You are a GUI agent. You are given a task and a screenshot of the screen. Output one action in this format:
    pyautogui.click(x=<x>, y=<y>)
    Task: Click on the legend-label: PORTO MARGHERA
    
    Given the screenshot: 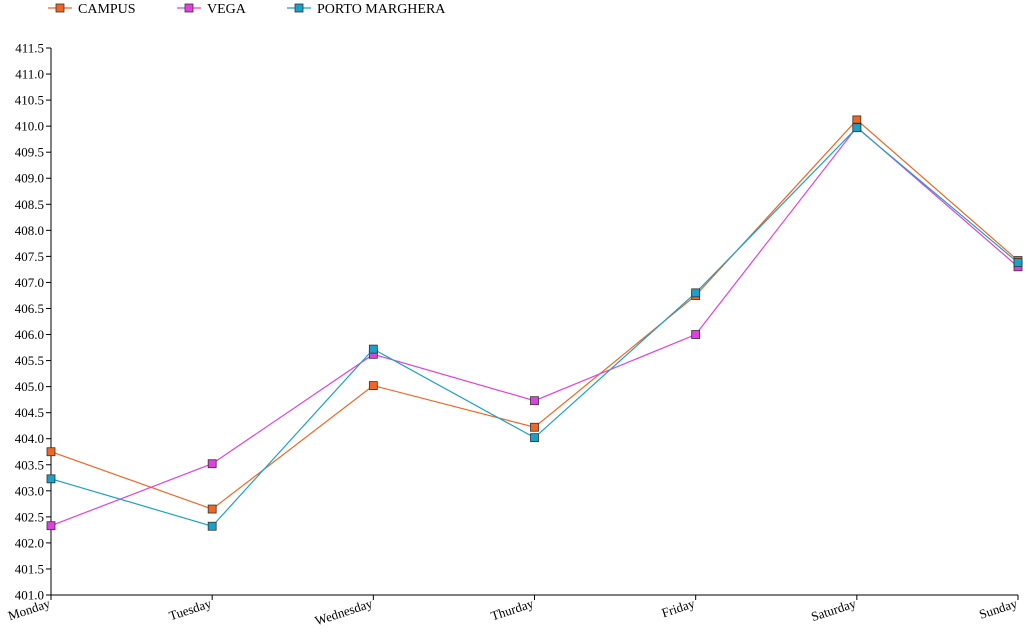 What is the action you would take?
    pyautogui.click(x=381, y=9)
    